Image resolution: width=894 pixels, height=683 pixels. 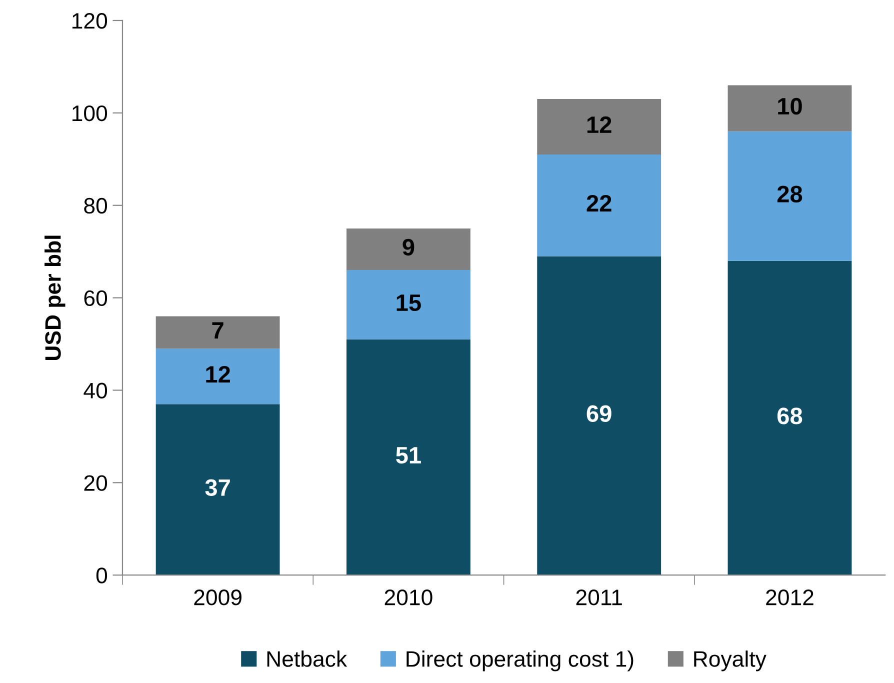 What do you see at coordinates (55, 298) in the screenshot?
I see `y-axis-title: USD per bbl` at bounding box center [55, 298].